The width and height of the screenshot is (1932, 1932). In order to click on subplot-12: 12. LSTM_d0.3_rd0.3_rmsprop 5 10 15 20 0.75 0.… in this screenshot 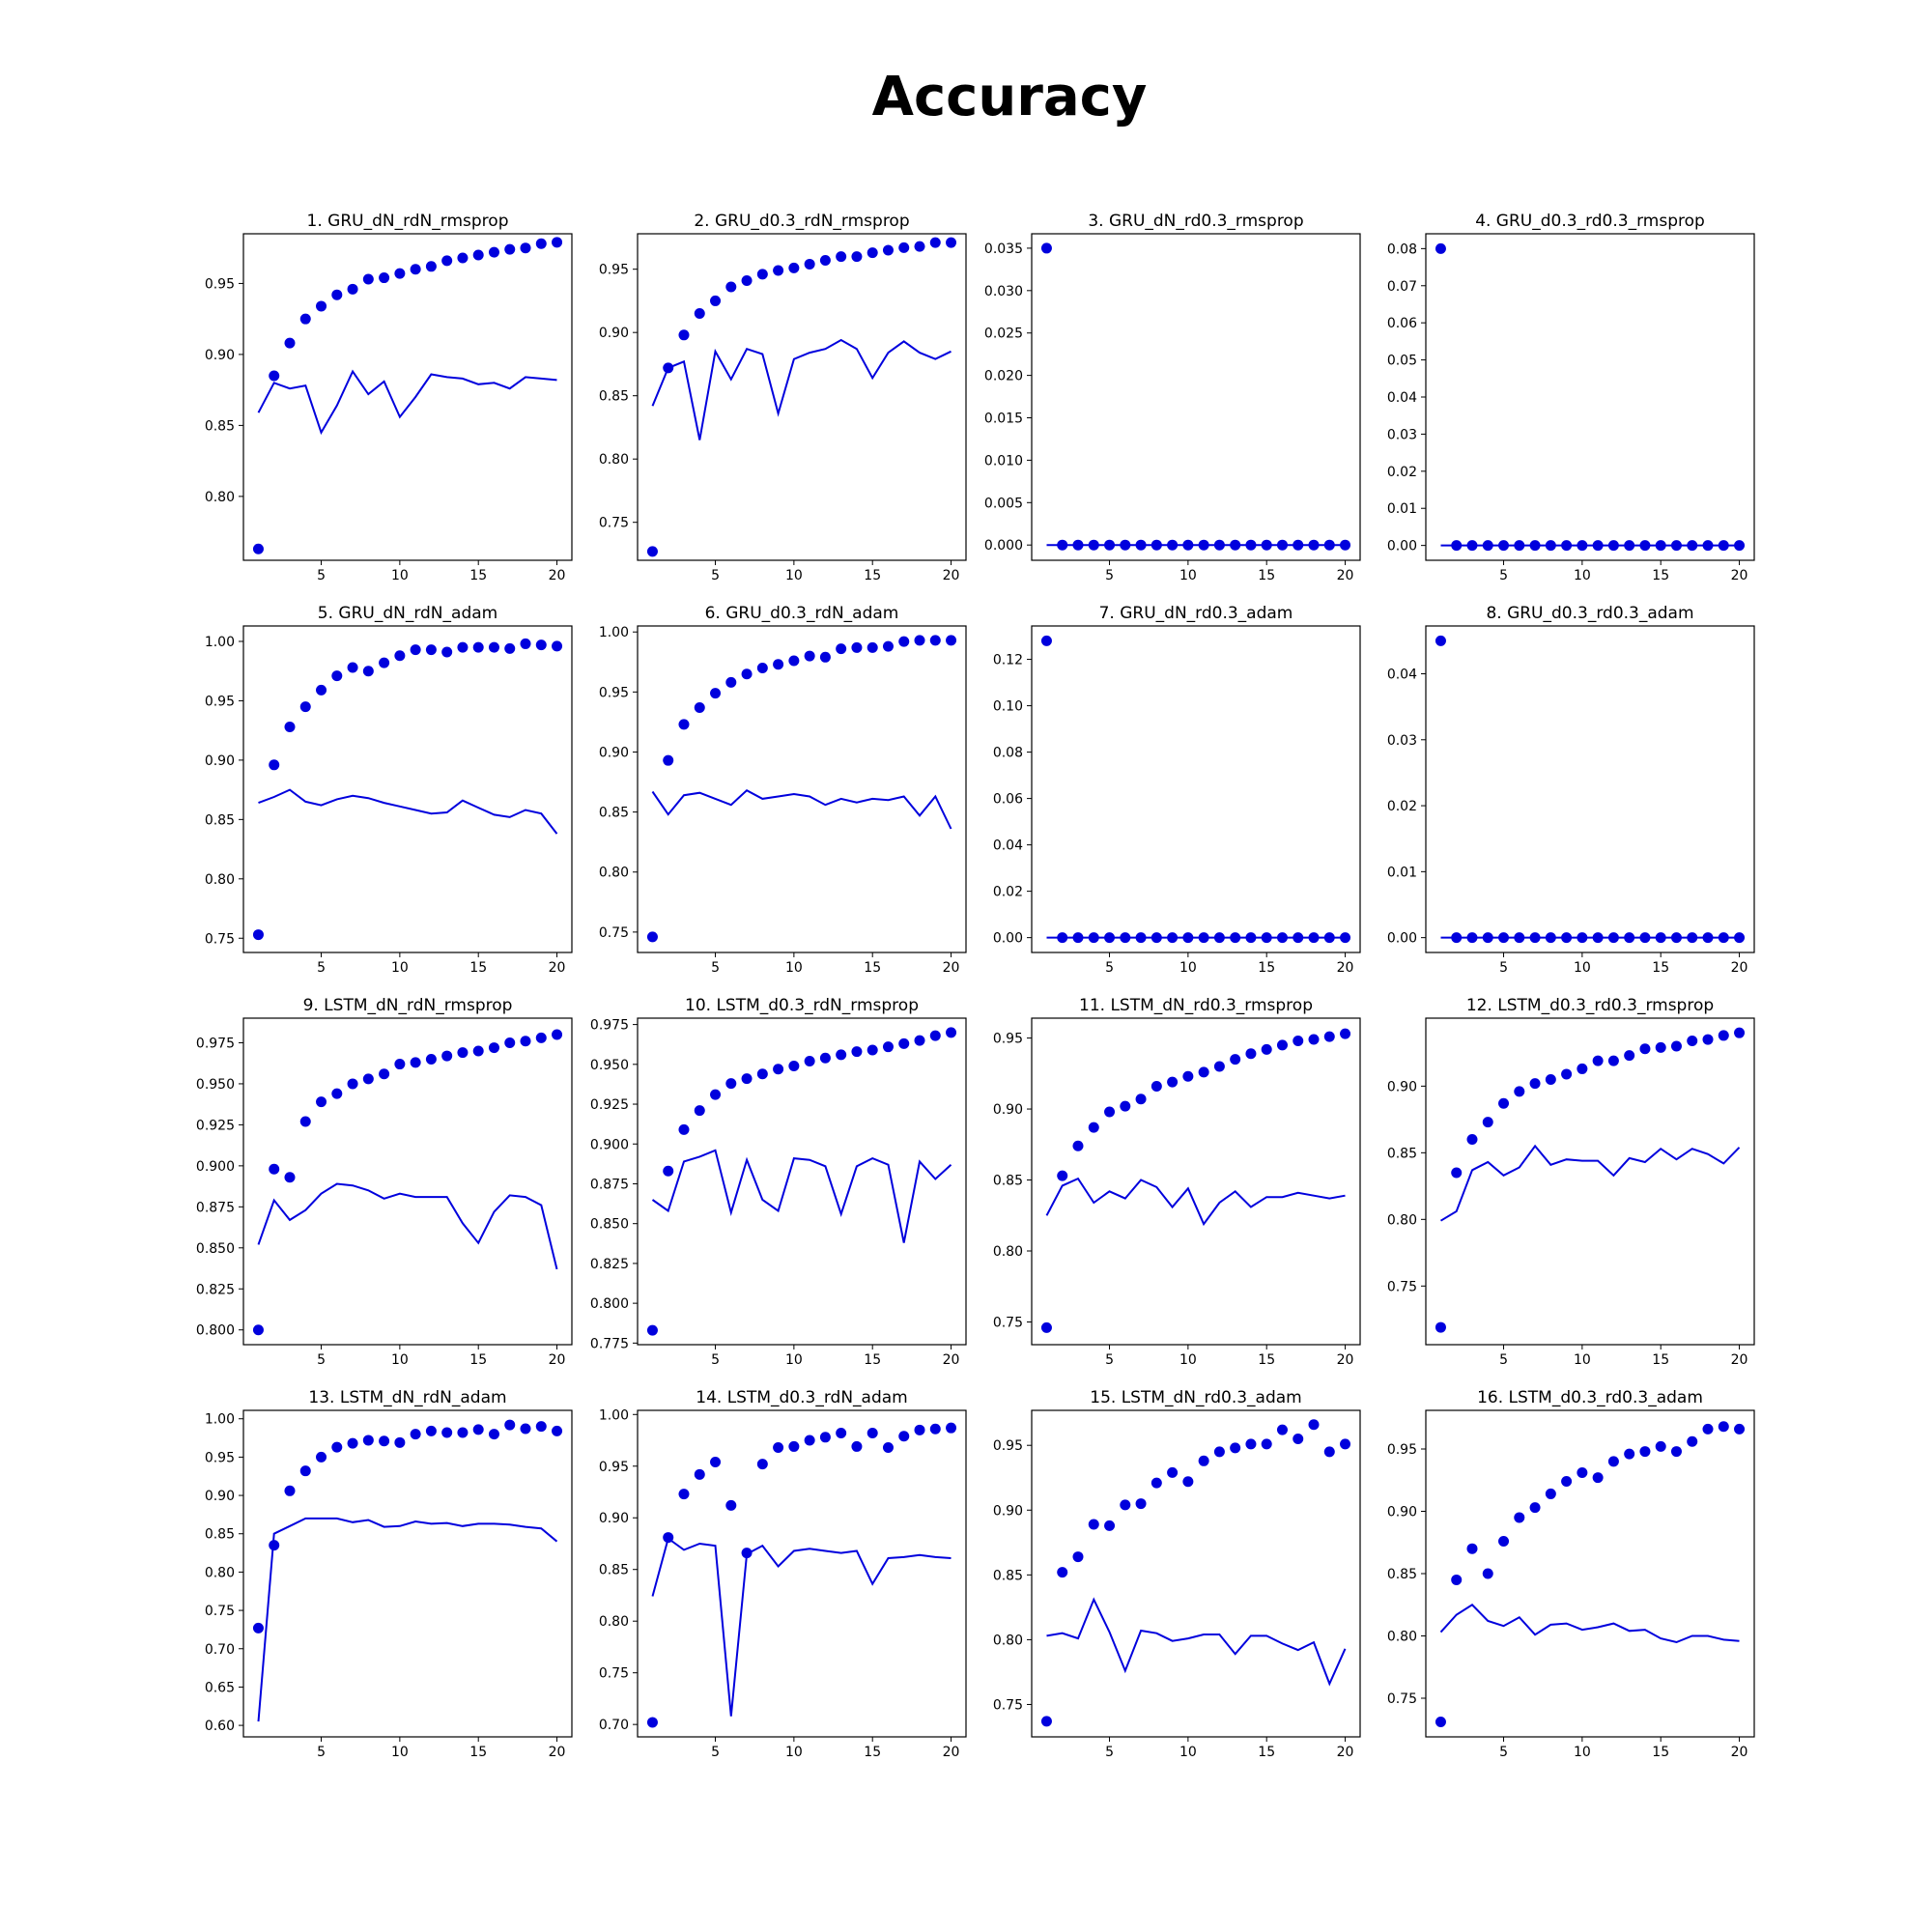, I will do `click(1571, 1182)`.